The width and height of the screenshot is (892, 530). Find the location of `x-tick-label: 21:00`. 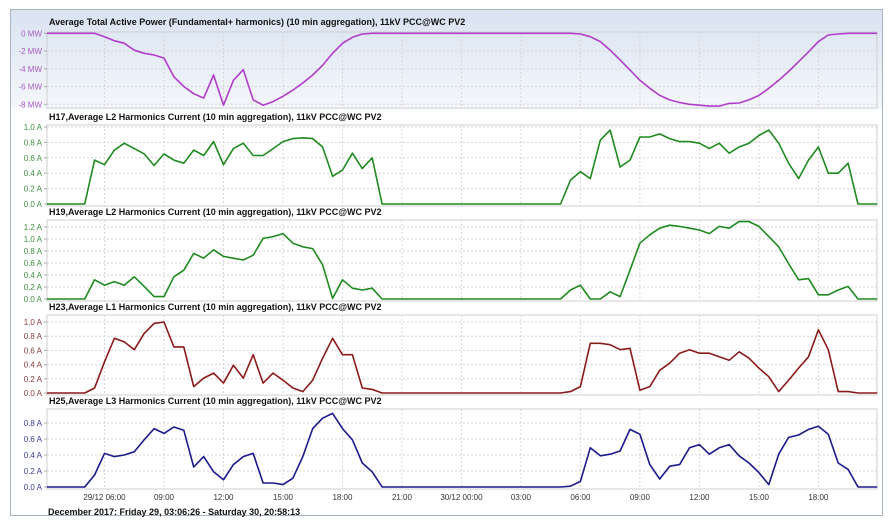

x-tick-label: 21:00 is located at coordinates (402, 497).